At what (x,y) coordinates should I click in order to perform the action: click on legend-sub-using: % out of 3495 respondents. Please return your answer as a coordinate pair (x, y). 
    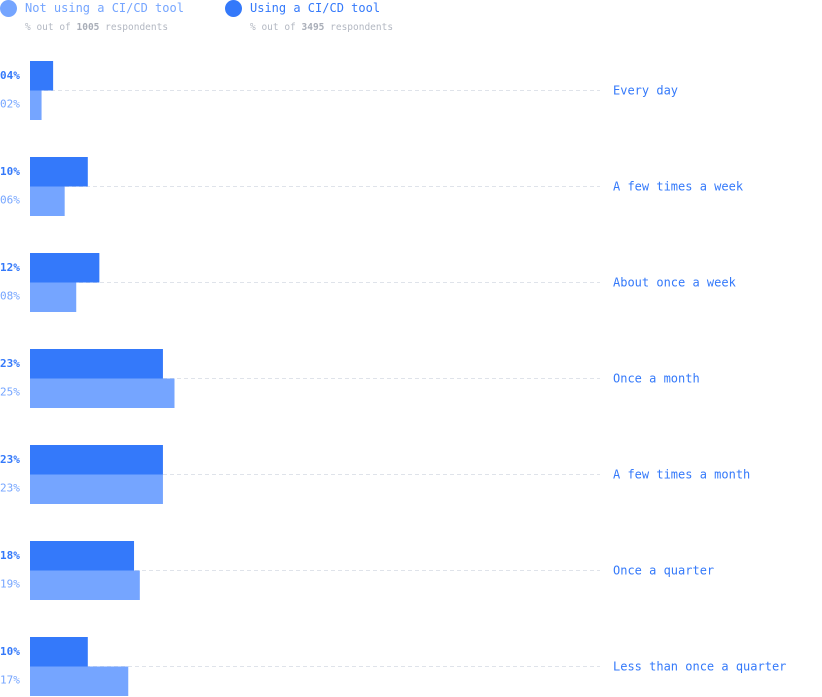
    Looking at the image, I should click on (321, 27).